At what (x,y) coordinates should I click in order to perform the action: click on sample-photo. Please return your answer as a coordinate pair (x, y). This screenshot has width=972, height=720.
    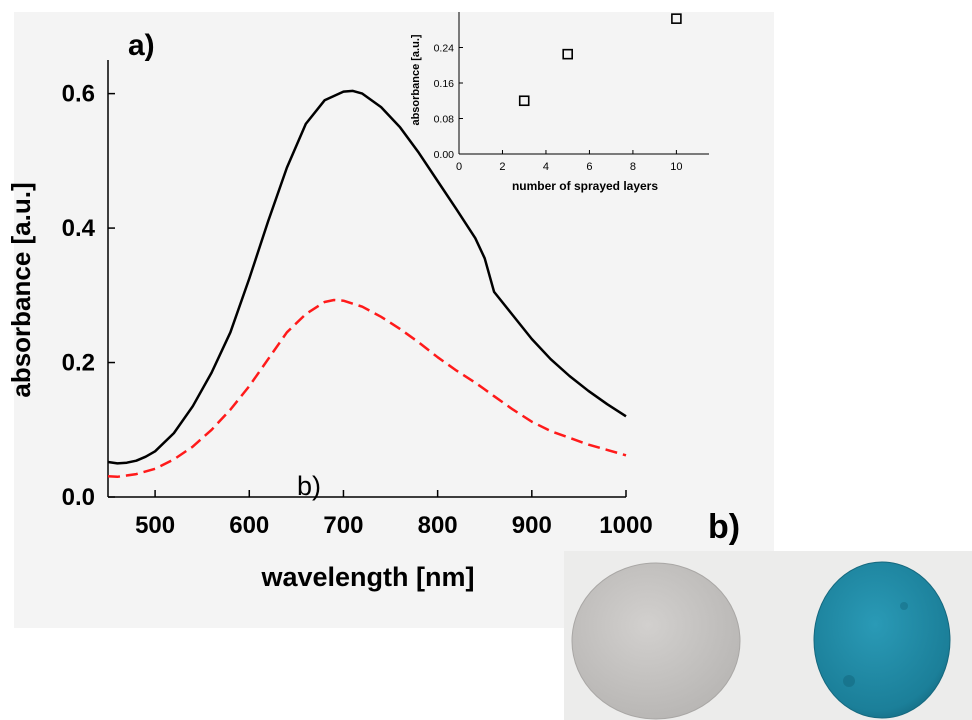
    Looking at the image, I should click on (768, 635).